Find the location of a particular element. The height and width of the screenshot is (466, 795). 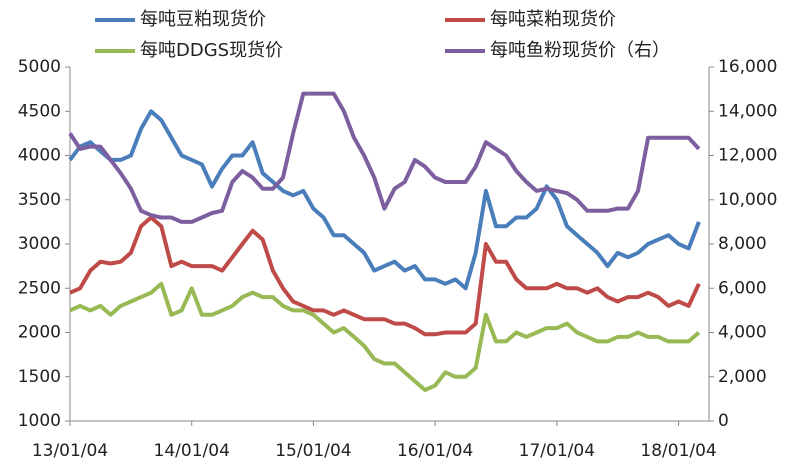

x-tick-label: 14/01/04 is located at coordinates (192, 451).